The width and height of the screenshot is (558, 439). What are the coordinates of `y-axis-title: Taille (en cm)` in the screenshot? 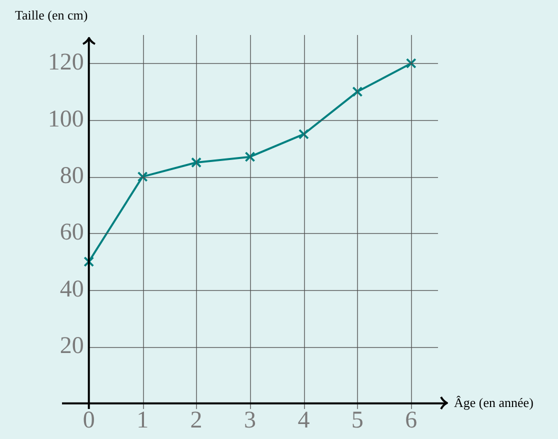 It's located at (51, 14).